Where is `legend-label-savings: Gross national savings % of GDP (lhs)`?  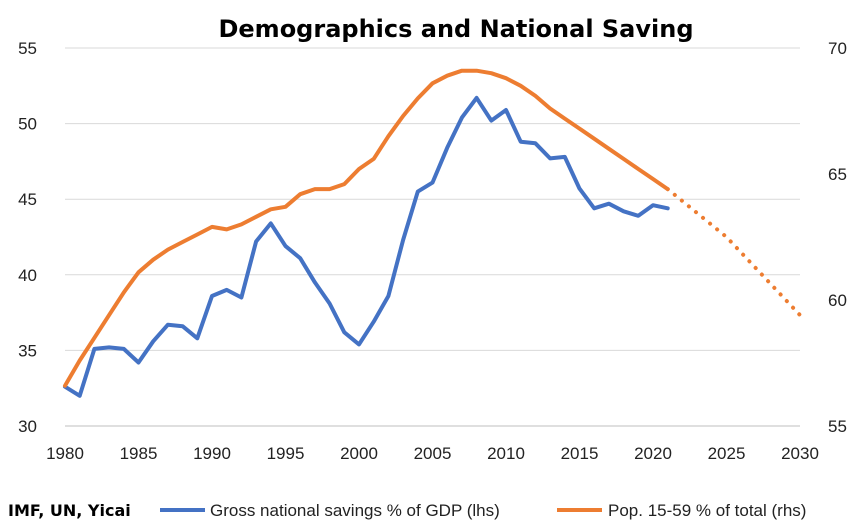 legend-label-savings: Gross national savings % of GDP (lhs) is located at coordinates (355, 510).